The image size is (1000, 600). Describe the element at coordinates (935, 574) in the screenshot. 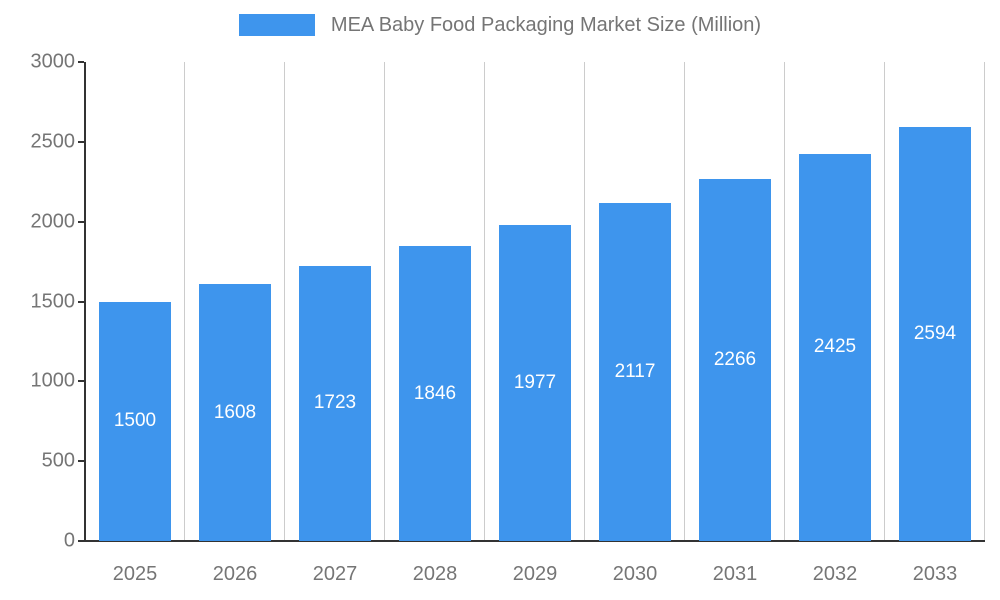

I see `x-tick-label: 2033` at that location.